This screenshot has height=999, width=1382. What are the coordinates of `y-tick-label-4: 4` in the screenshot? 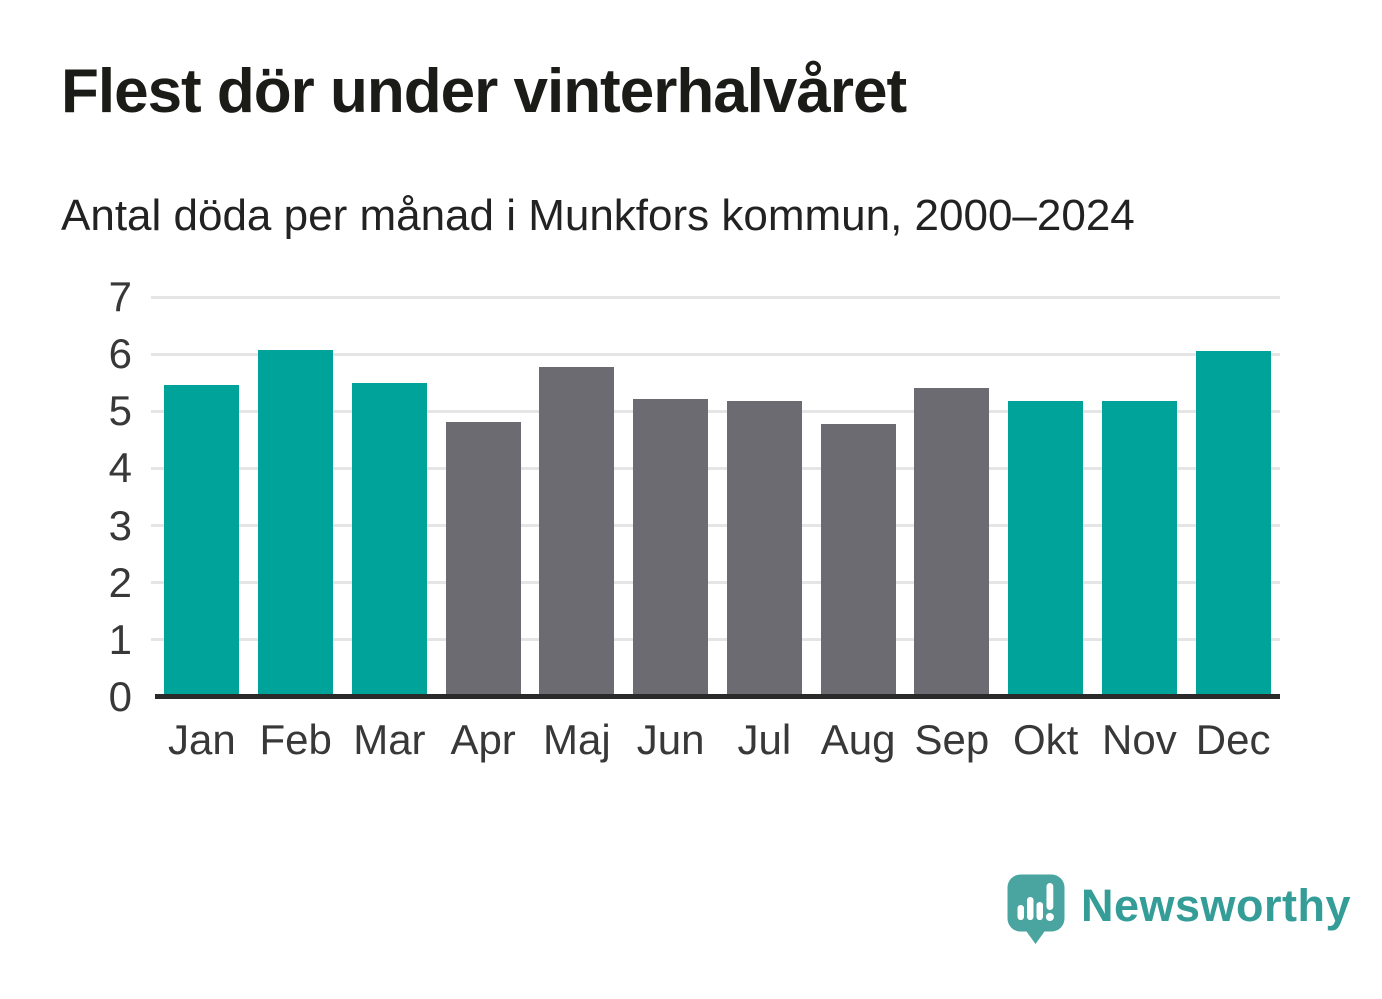 It's located at (120, 468).